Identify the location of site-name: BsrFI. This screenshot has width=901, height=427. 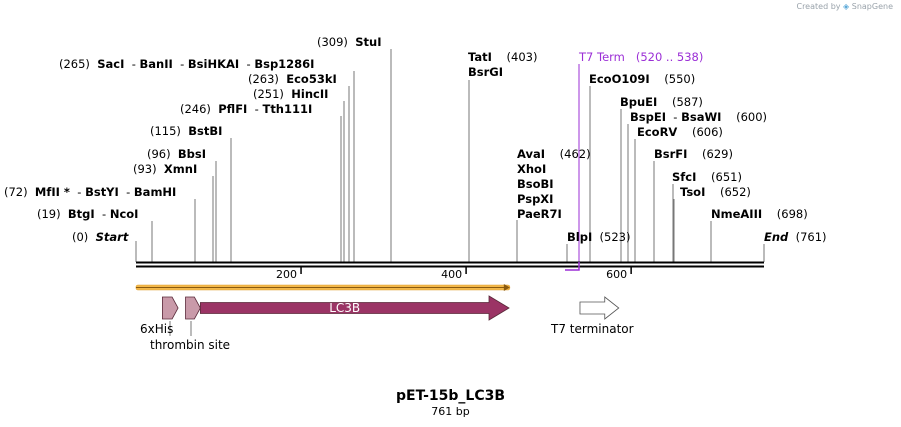
(671, 154).